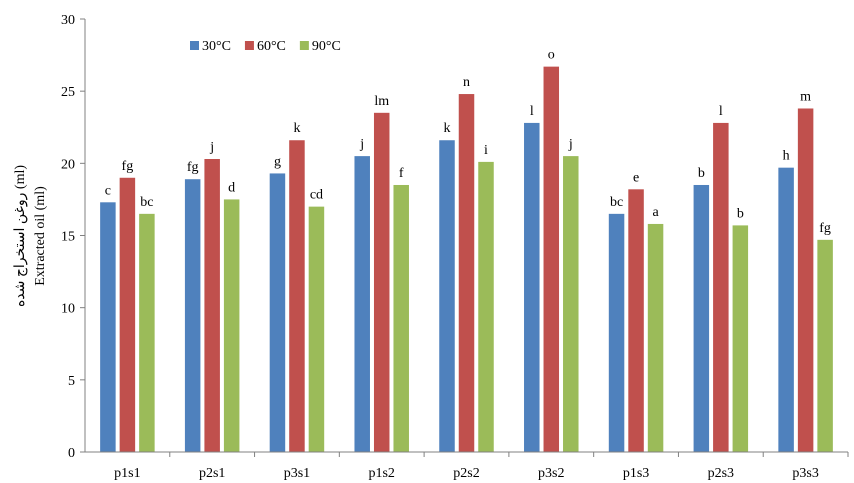 The height and width of the screenshot is (483, 854). Describe the element at coordinates (71, 381) in the screenshot. I see `y-tick-label: 5` at that location.